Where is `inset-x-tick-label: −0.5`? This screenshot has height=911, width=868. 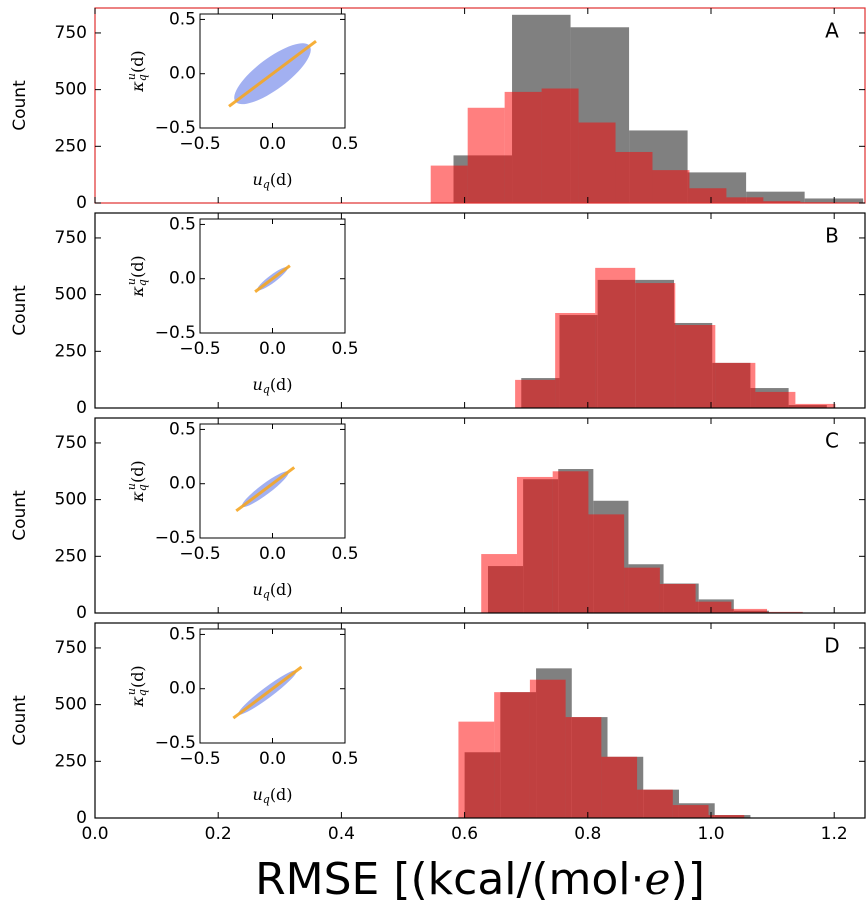 inset-x-tick-label: −0.5 is located at coordinates (199, 144).